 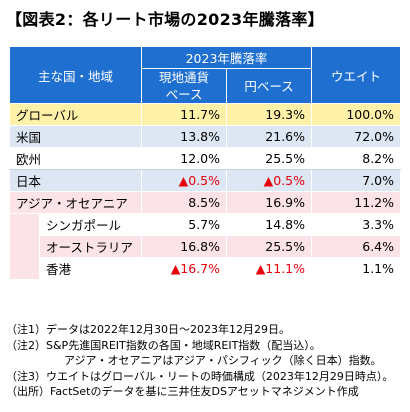 I want to click on table-row-hongkong: 香港 ▲16.7% ▲11.1% 1.1%, so click(x=206, y=268).